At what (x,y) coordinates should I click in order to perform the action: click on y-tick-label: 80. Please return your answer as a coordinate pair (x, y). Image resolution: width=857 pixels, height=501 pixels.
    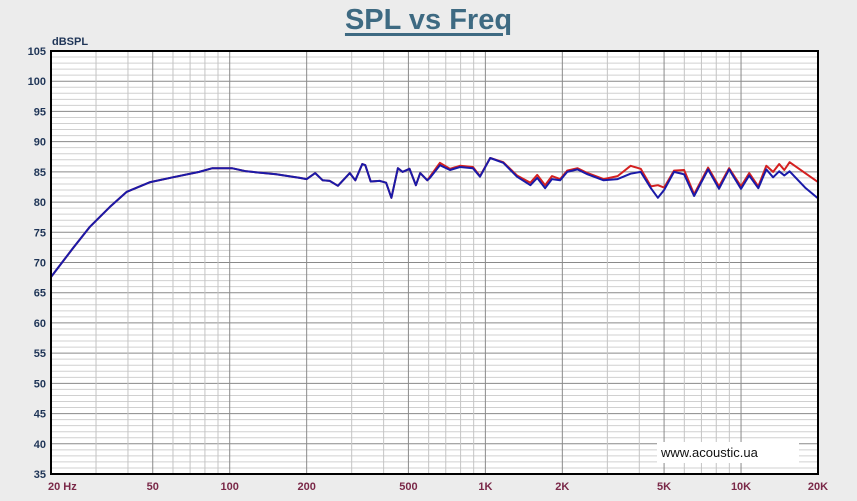
    Looking at the image, I should click on (40, 203).